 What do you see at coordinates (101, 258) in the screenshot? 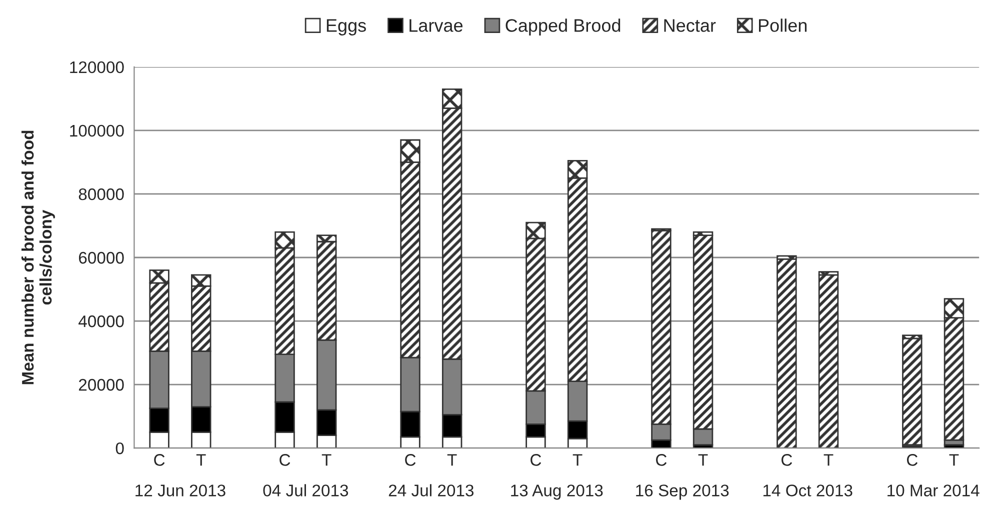
I see `y-tick-label: 60000` at bounding box center [101, 258].